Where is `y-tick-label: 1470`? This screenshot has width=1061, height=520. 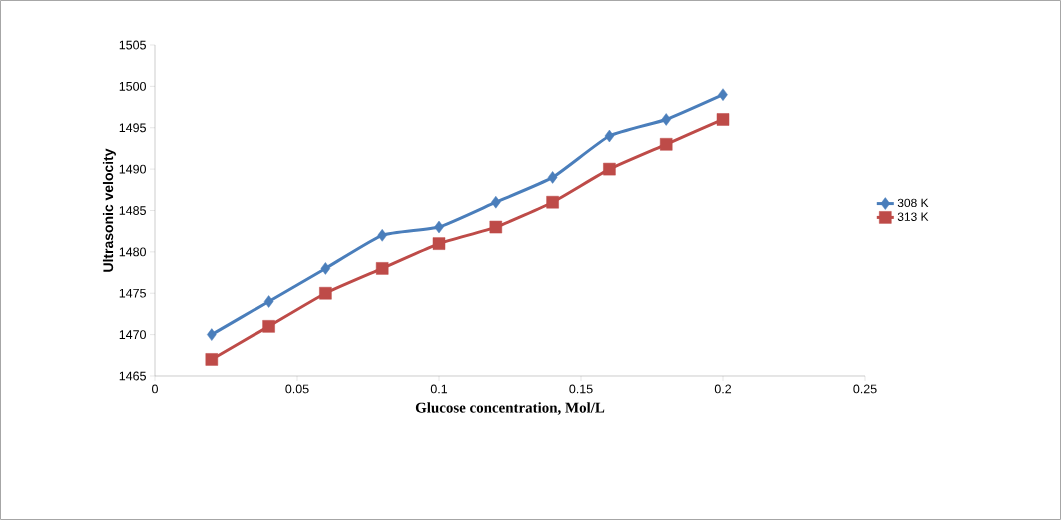 y-tick-label: 1470 is located at coordinates (132, 335).